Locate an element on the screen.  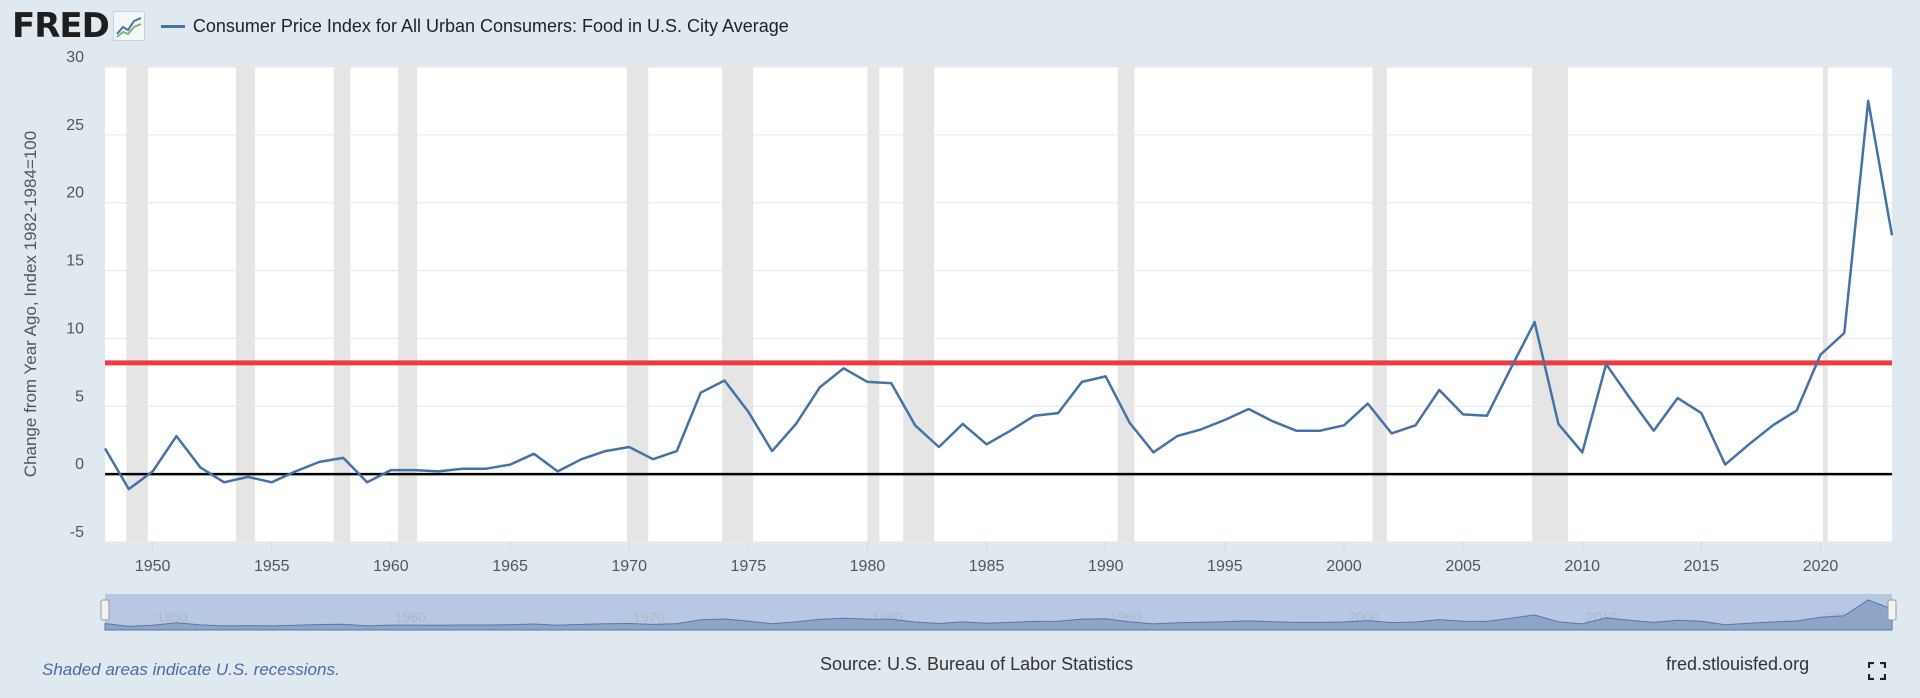
navigator-right-handle is located at coordinates (1892, 610).